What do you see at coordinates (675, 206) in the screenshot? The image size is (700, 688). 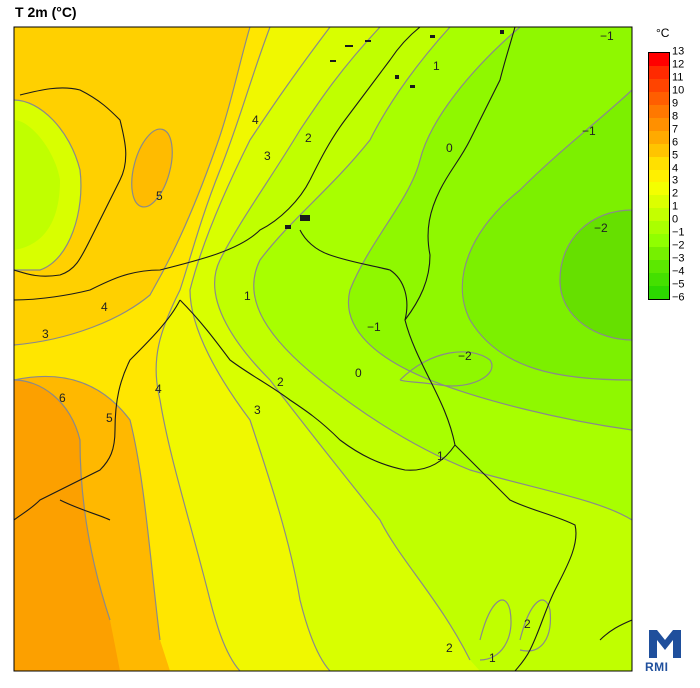 I see `legend-label: 1` at bounding box center [675, 206].